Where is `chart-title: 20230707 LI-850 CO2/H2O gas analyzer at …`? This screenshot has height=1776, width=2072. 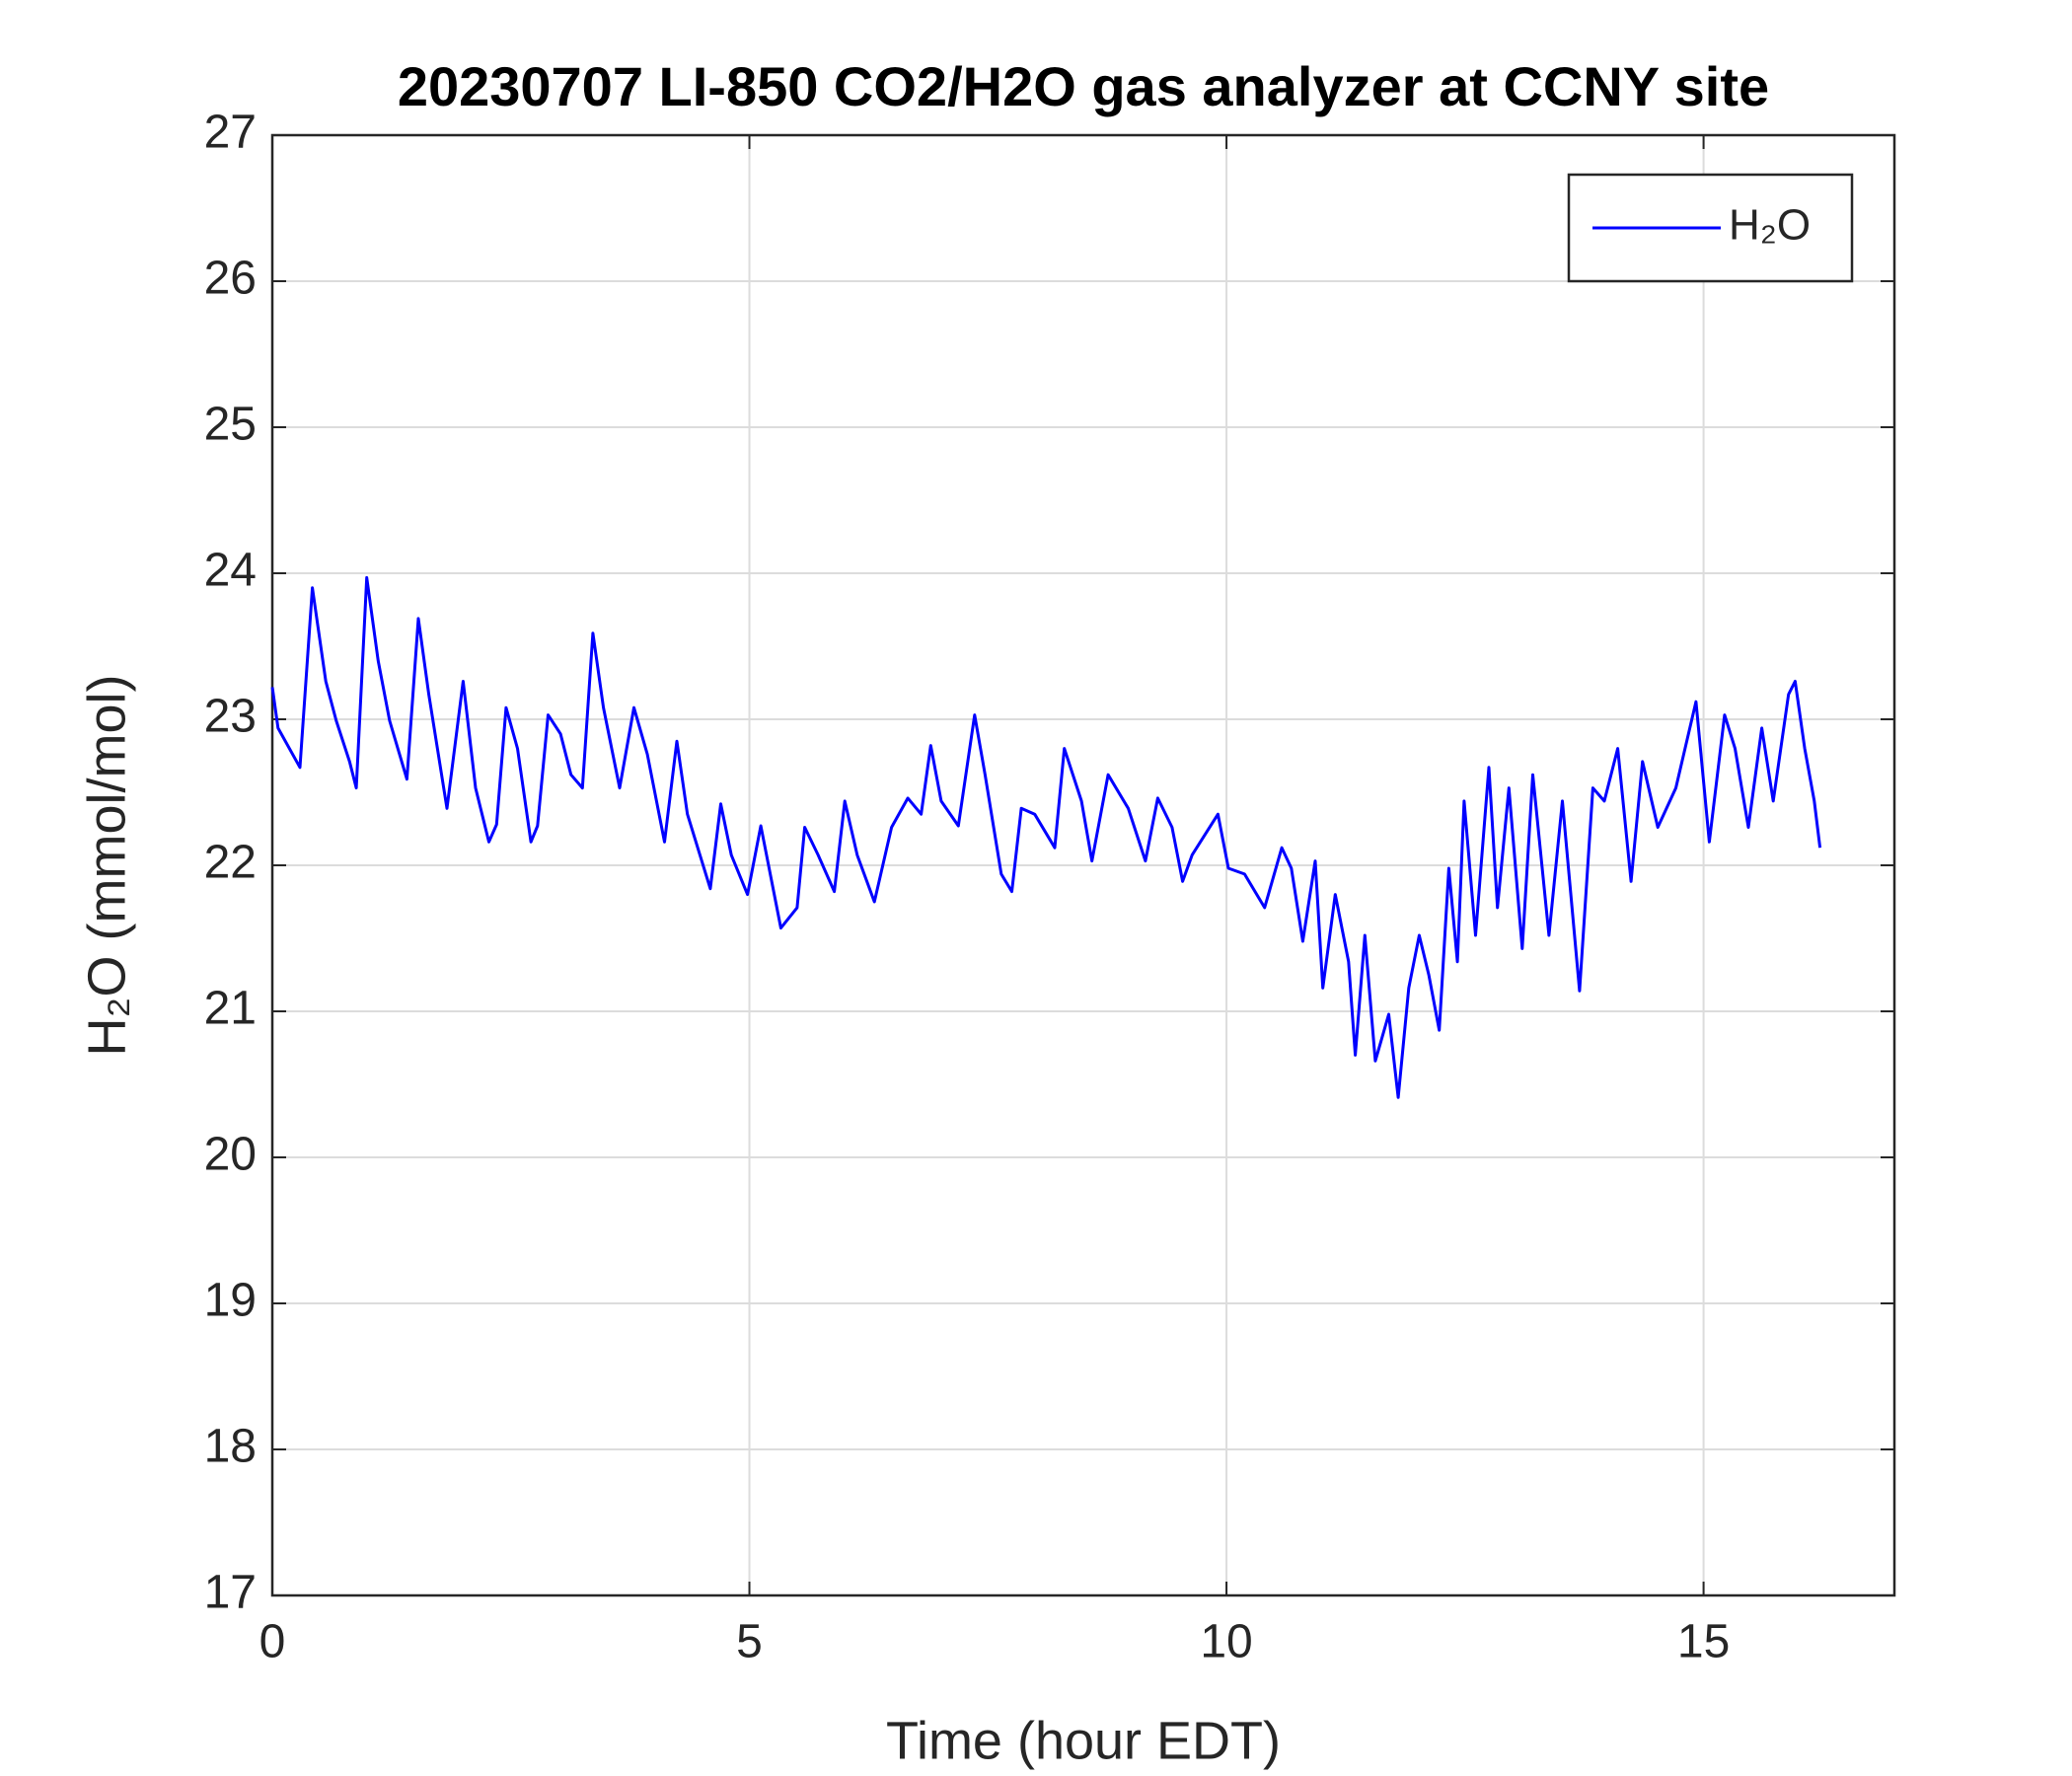 chart-title: 20230707 LI-850 CO2/H2O gas analyzer at … is located at coordinates (1083, 86).